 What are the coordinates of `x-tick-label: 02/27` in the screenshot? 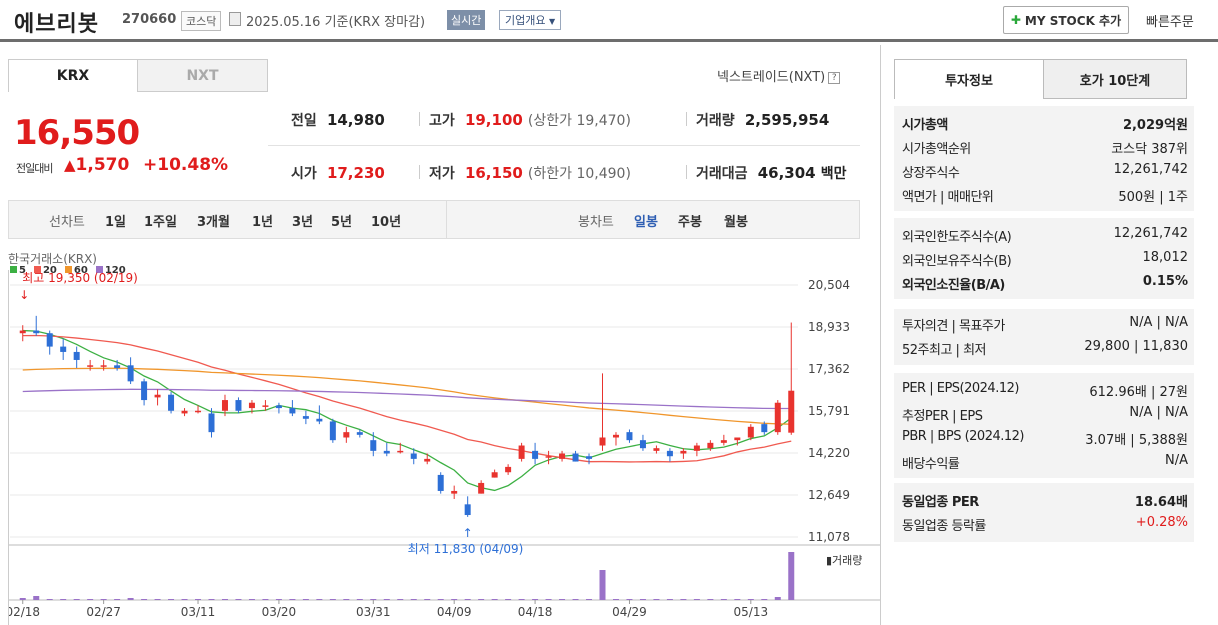 It's located at (103, 612).